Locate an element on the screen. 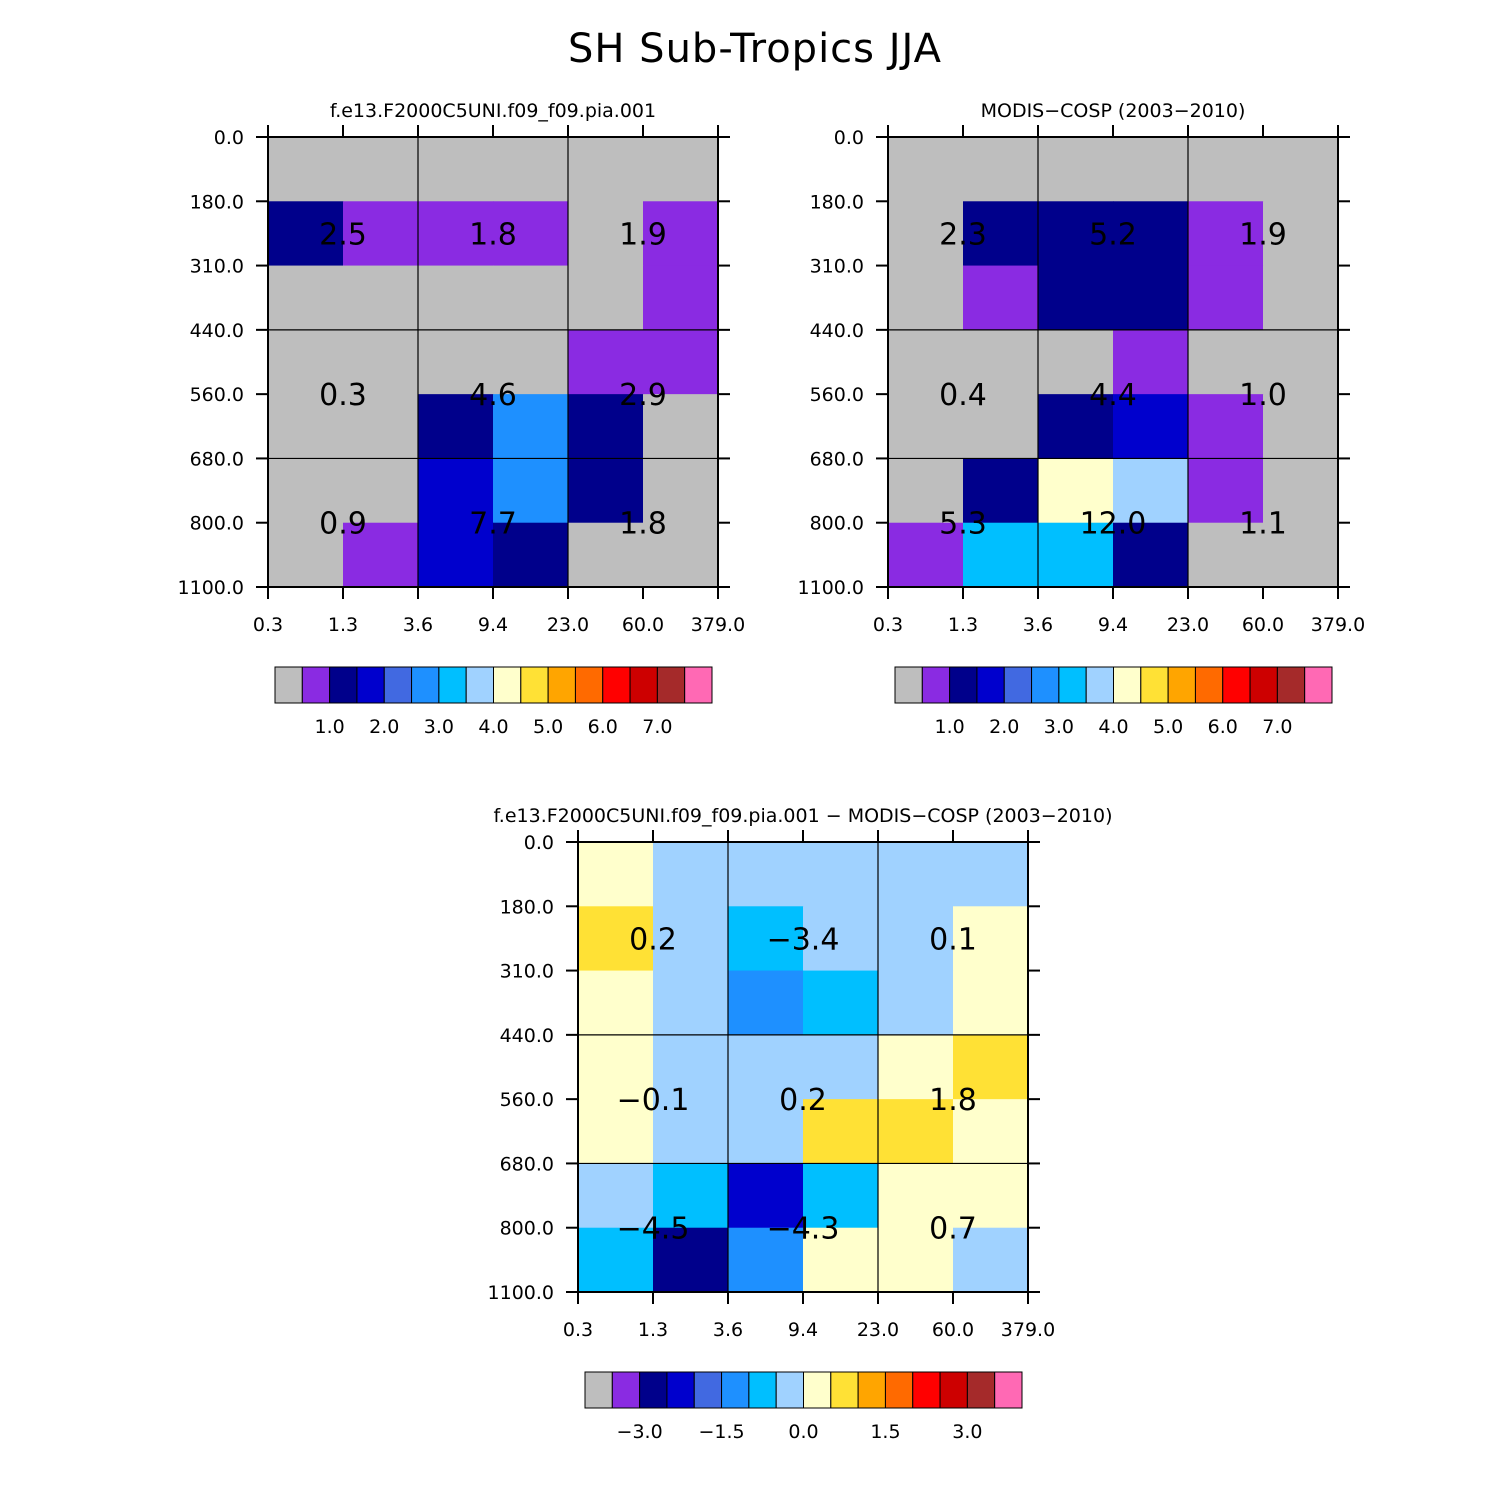  y-tick-label: 560.0 is located at coordinates (527, 1100).